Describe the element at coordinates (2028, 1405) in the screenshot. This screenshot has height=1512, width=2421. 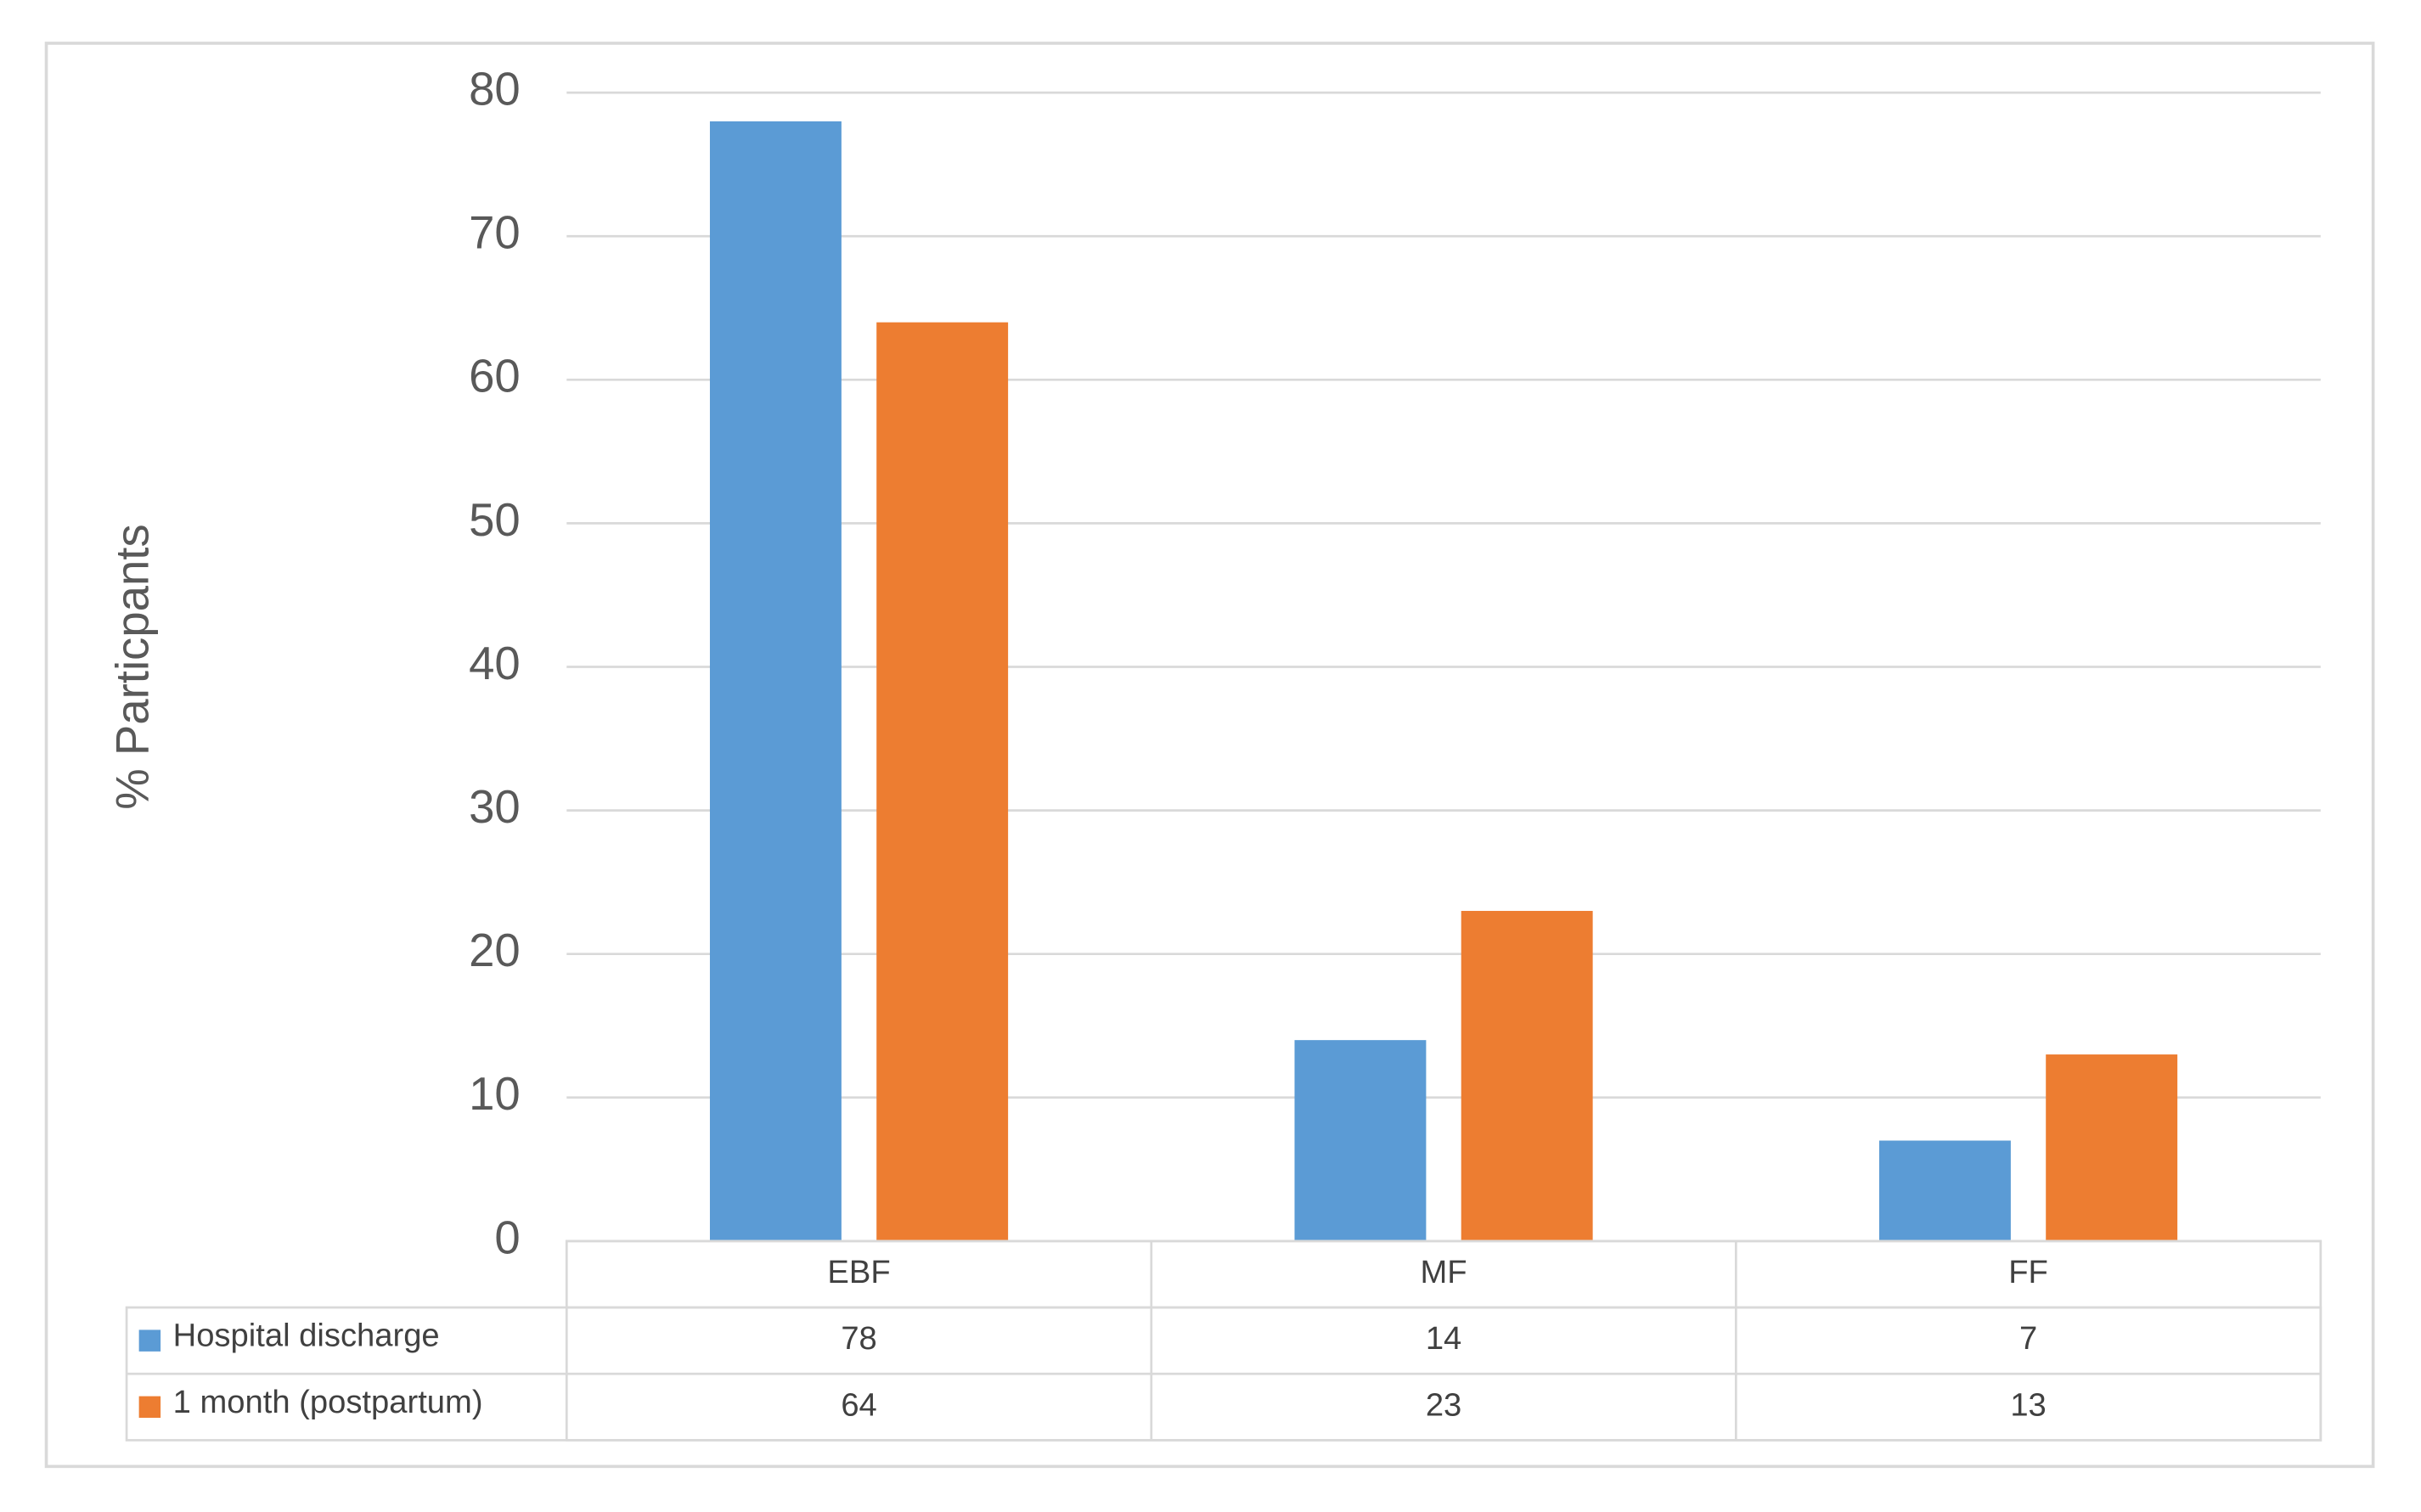
I see `data-label: 13` at that location.